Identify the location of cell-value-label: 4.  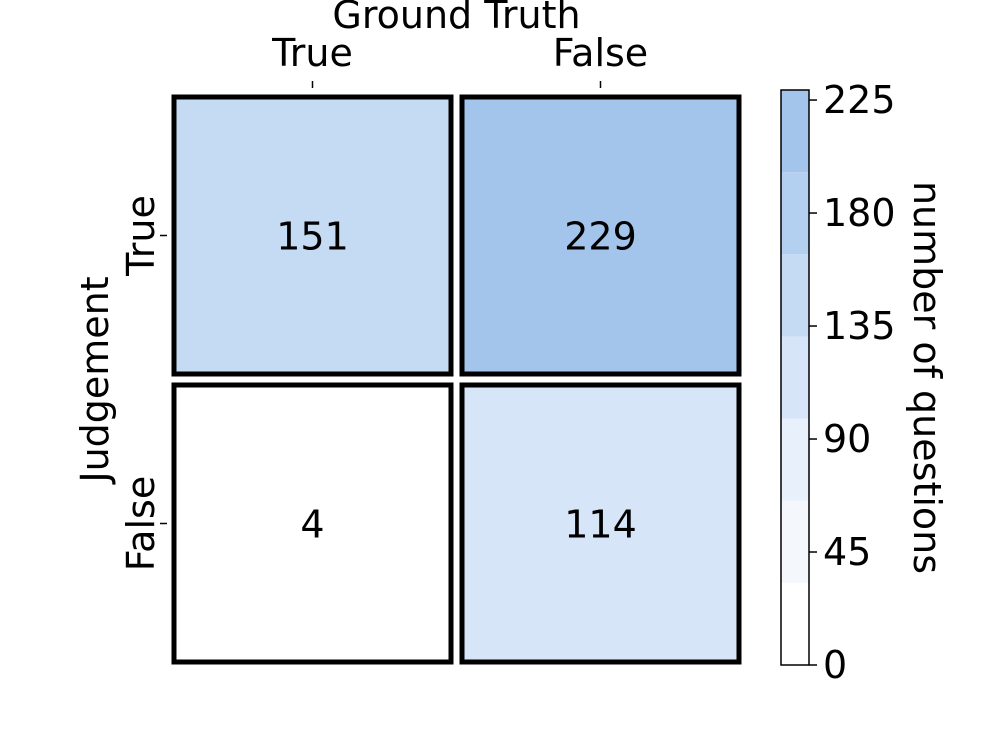
(312, 525).